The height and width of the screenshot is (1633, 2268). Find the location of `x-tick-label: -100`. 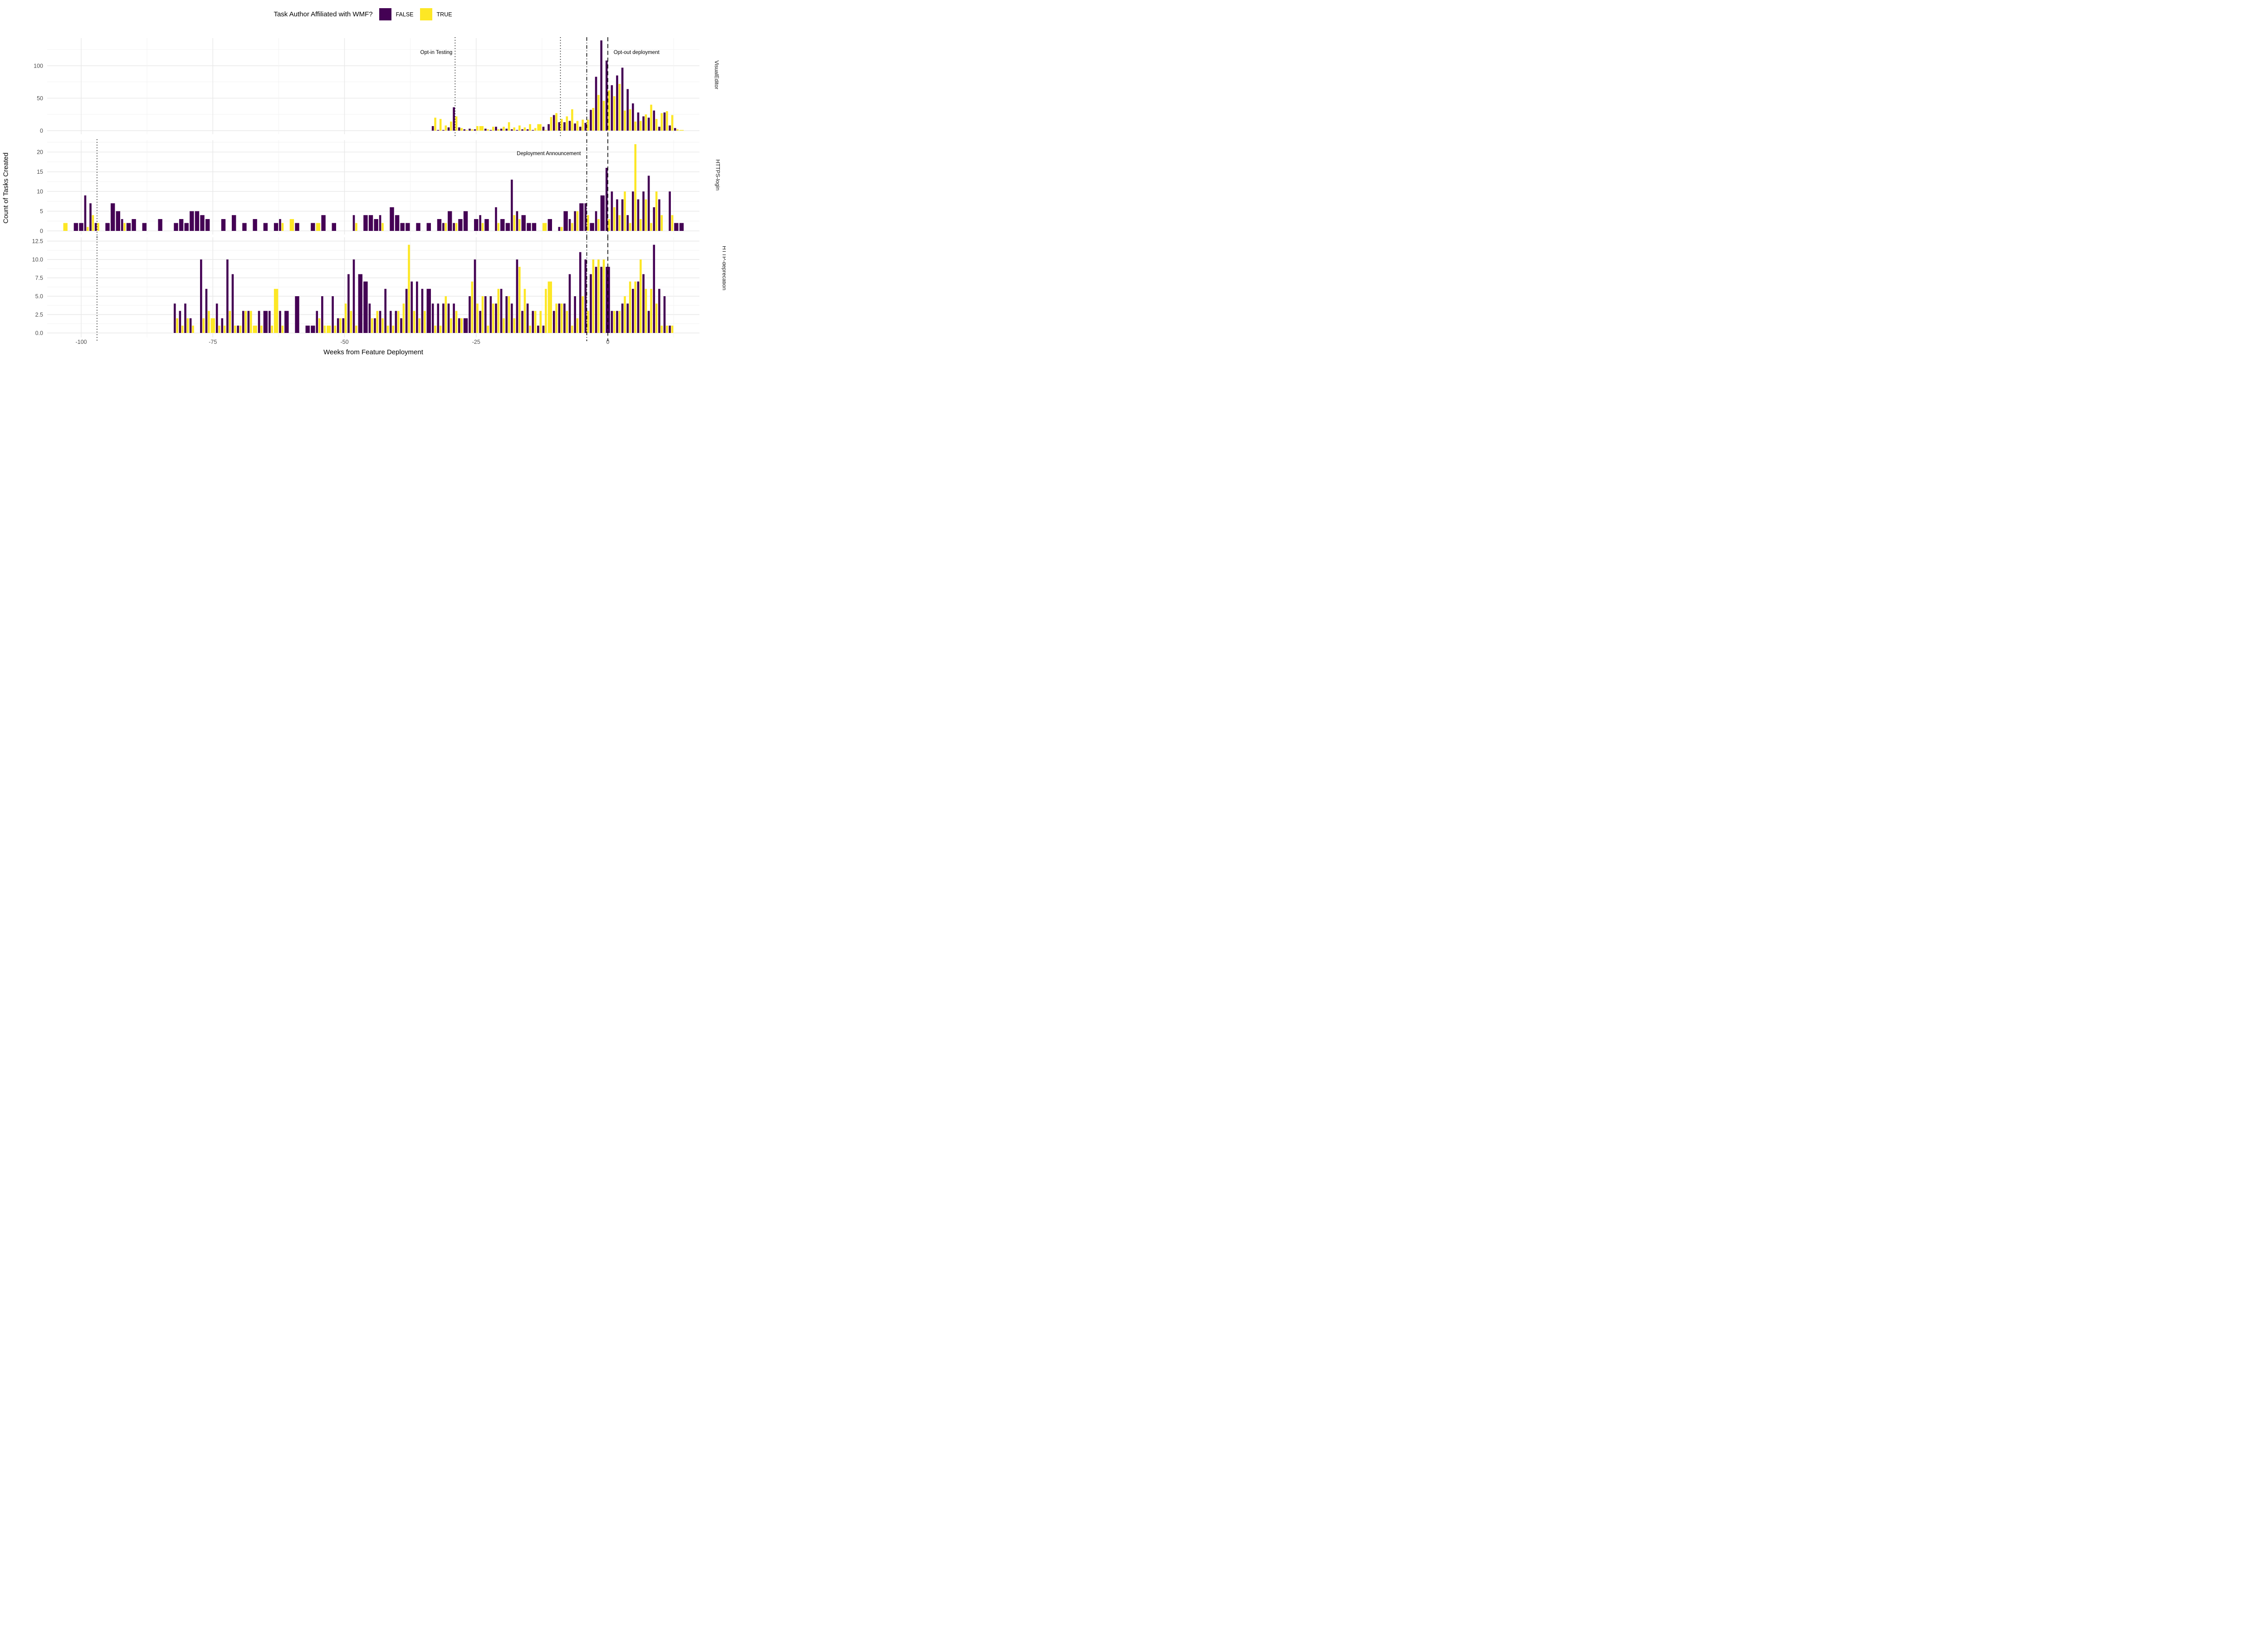

x-tick-label: -100 is located at coordinates (81, 342).